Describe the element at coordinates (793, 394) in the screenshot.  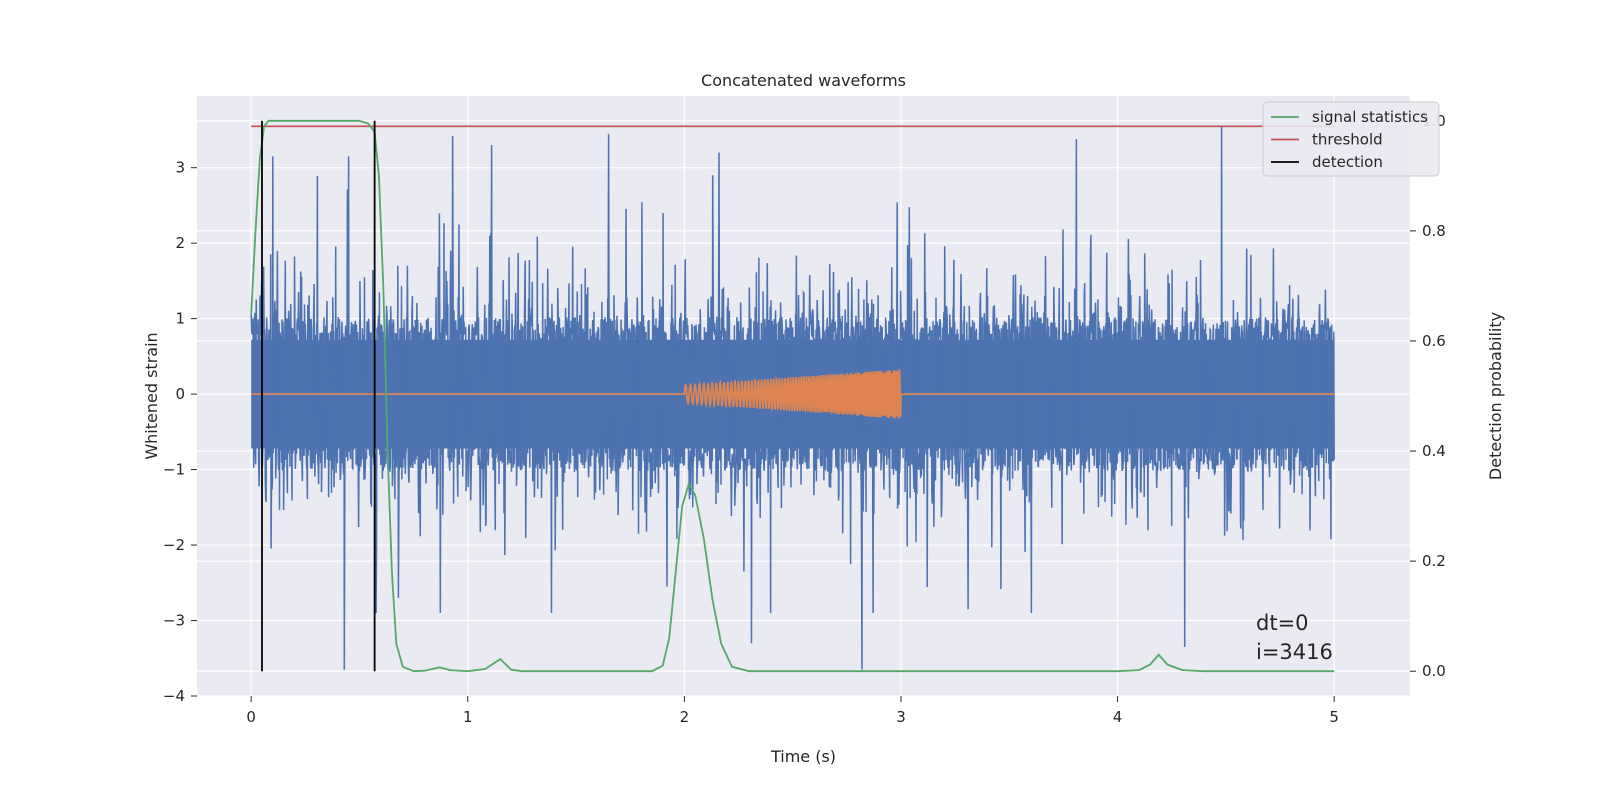
I see `template-series` at that location.